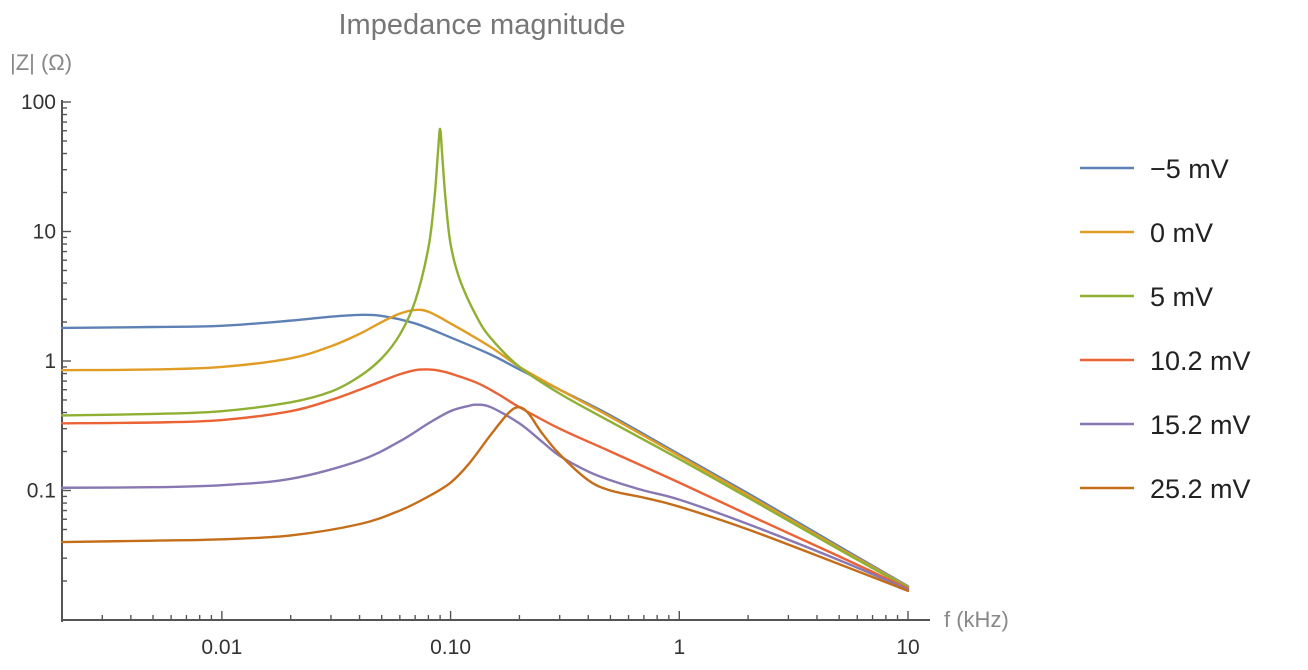 This screenshot has width=1308, height=670. Describe the element at coordinates (1165, 329) in the screenshot. I see `legend: −5 mV 0 mV 5 mV 10.2 mV 15.2 mV 25.2 mV` at that location.